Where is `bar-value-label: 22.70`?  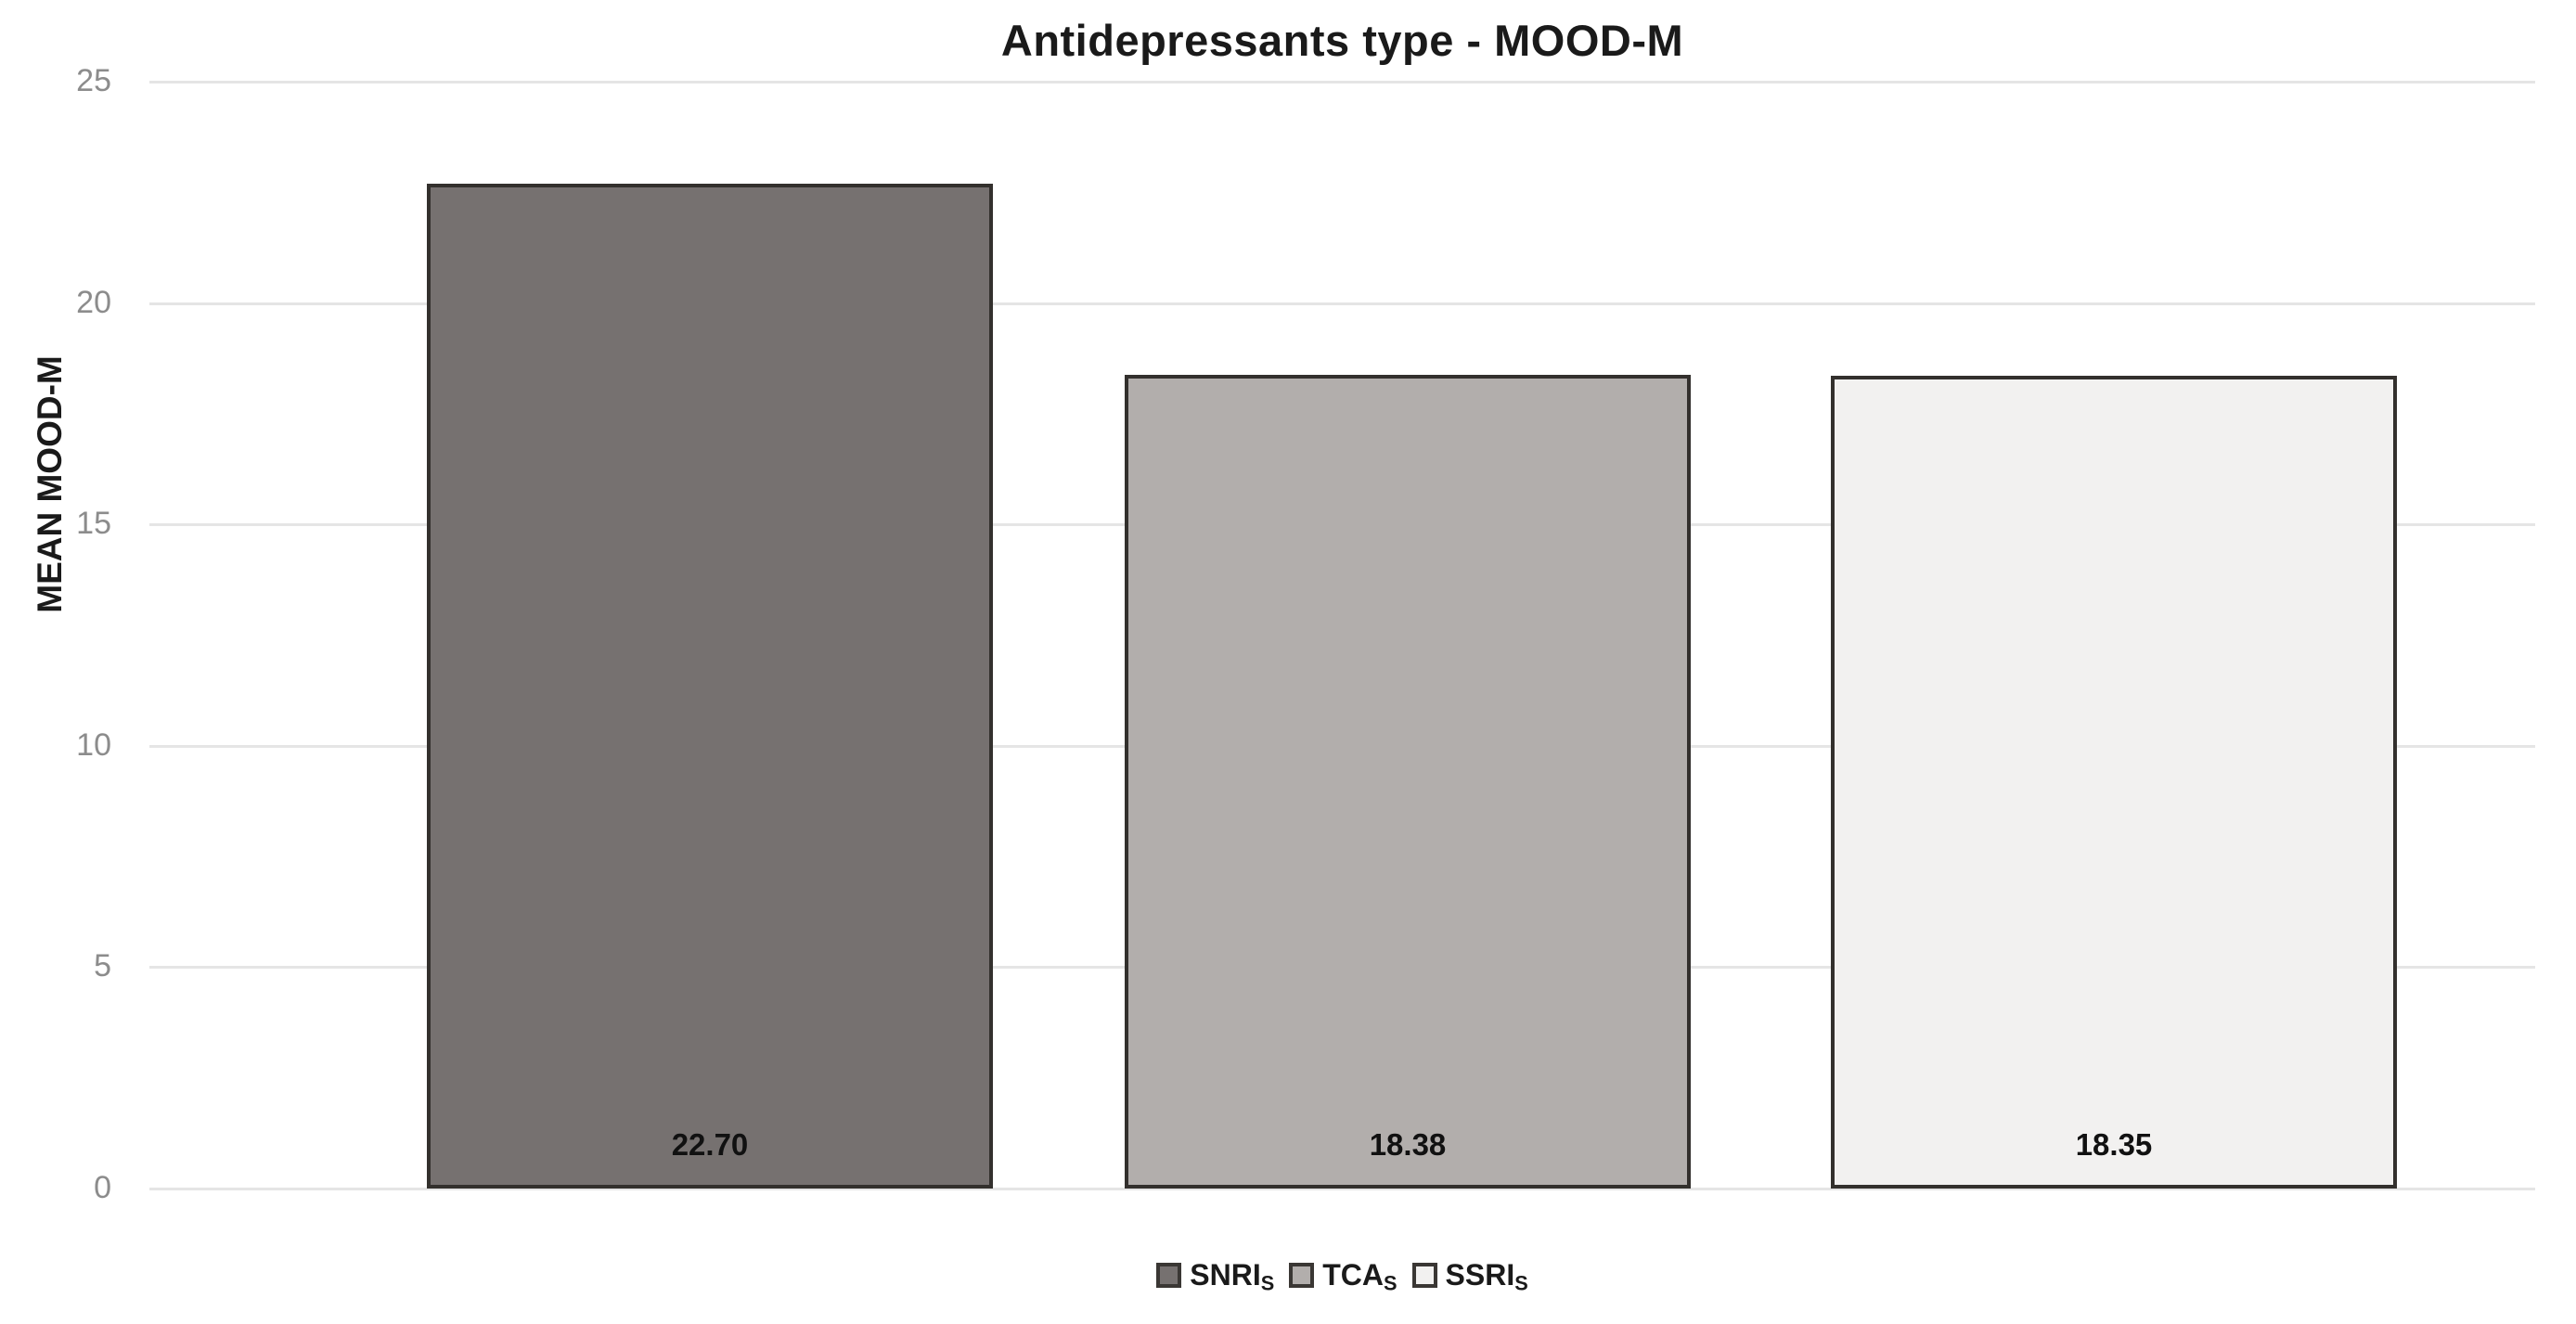
bar-value-label: 22.70 is located at coordinates (710, 1144).